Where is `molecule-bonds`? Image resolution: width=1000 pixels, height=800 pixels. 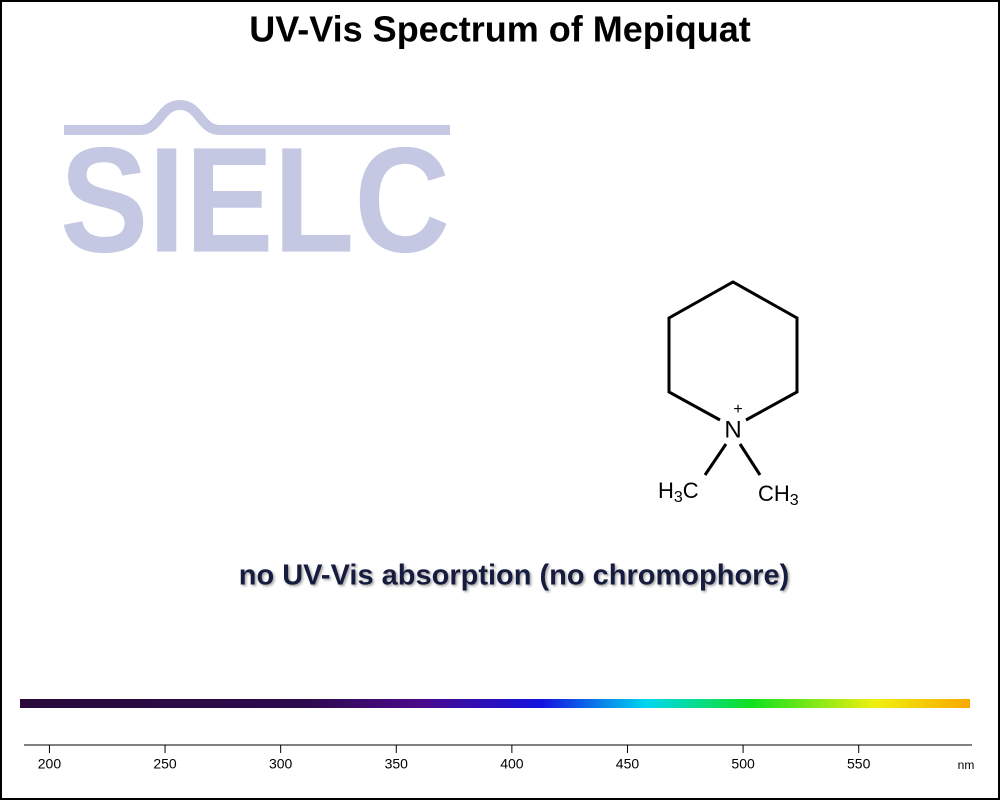
molecule-bonds is located at coordinates (733, 378).